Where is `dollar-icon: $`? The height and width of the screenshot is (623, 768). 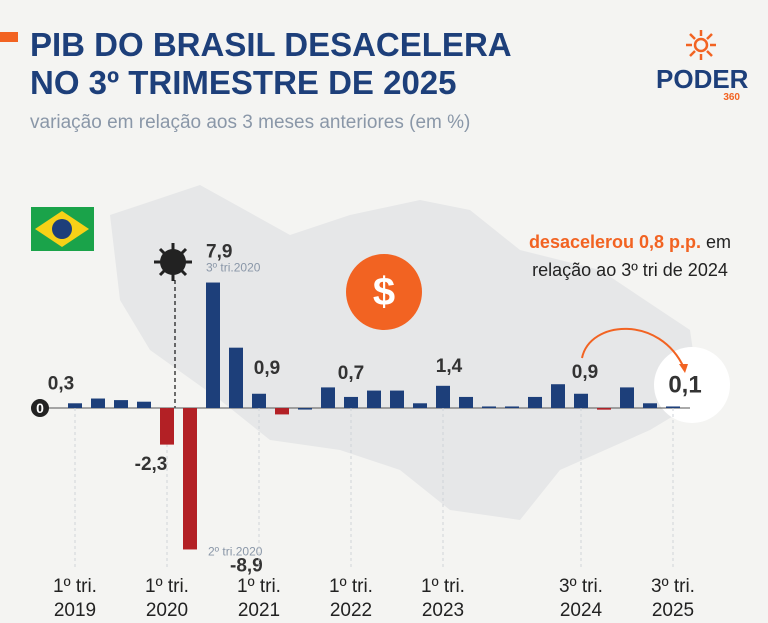
dollar-icon: $ is located at coordinates (384, 292).